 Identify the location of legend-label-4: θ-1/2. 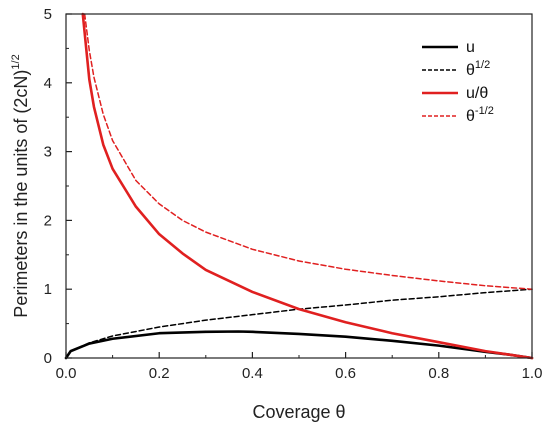
(480, 115).